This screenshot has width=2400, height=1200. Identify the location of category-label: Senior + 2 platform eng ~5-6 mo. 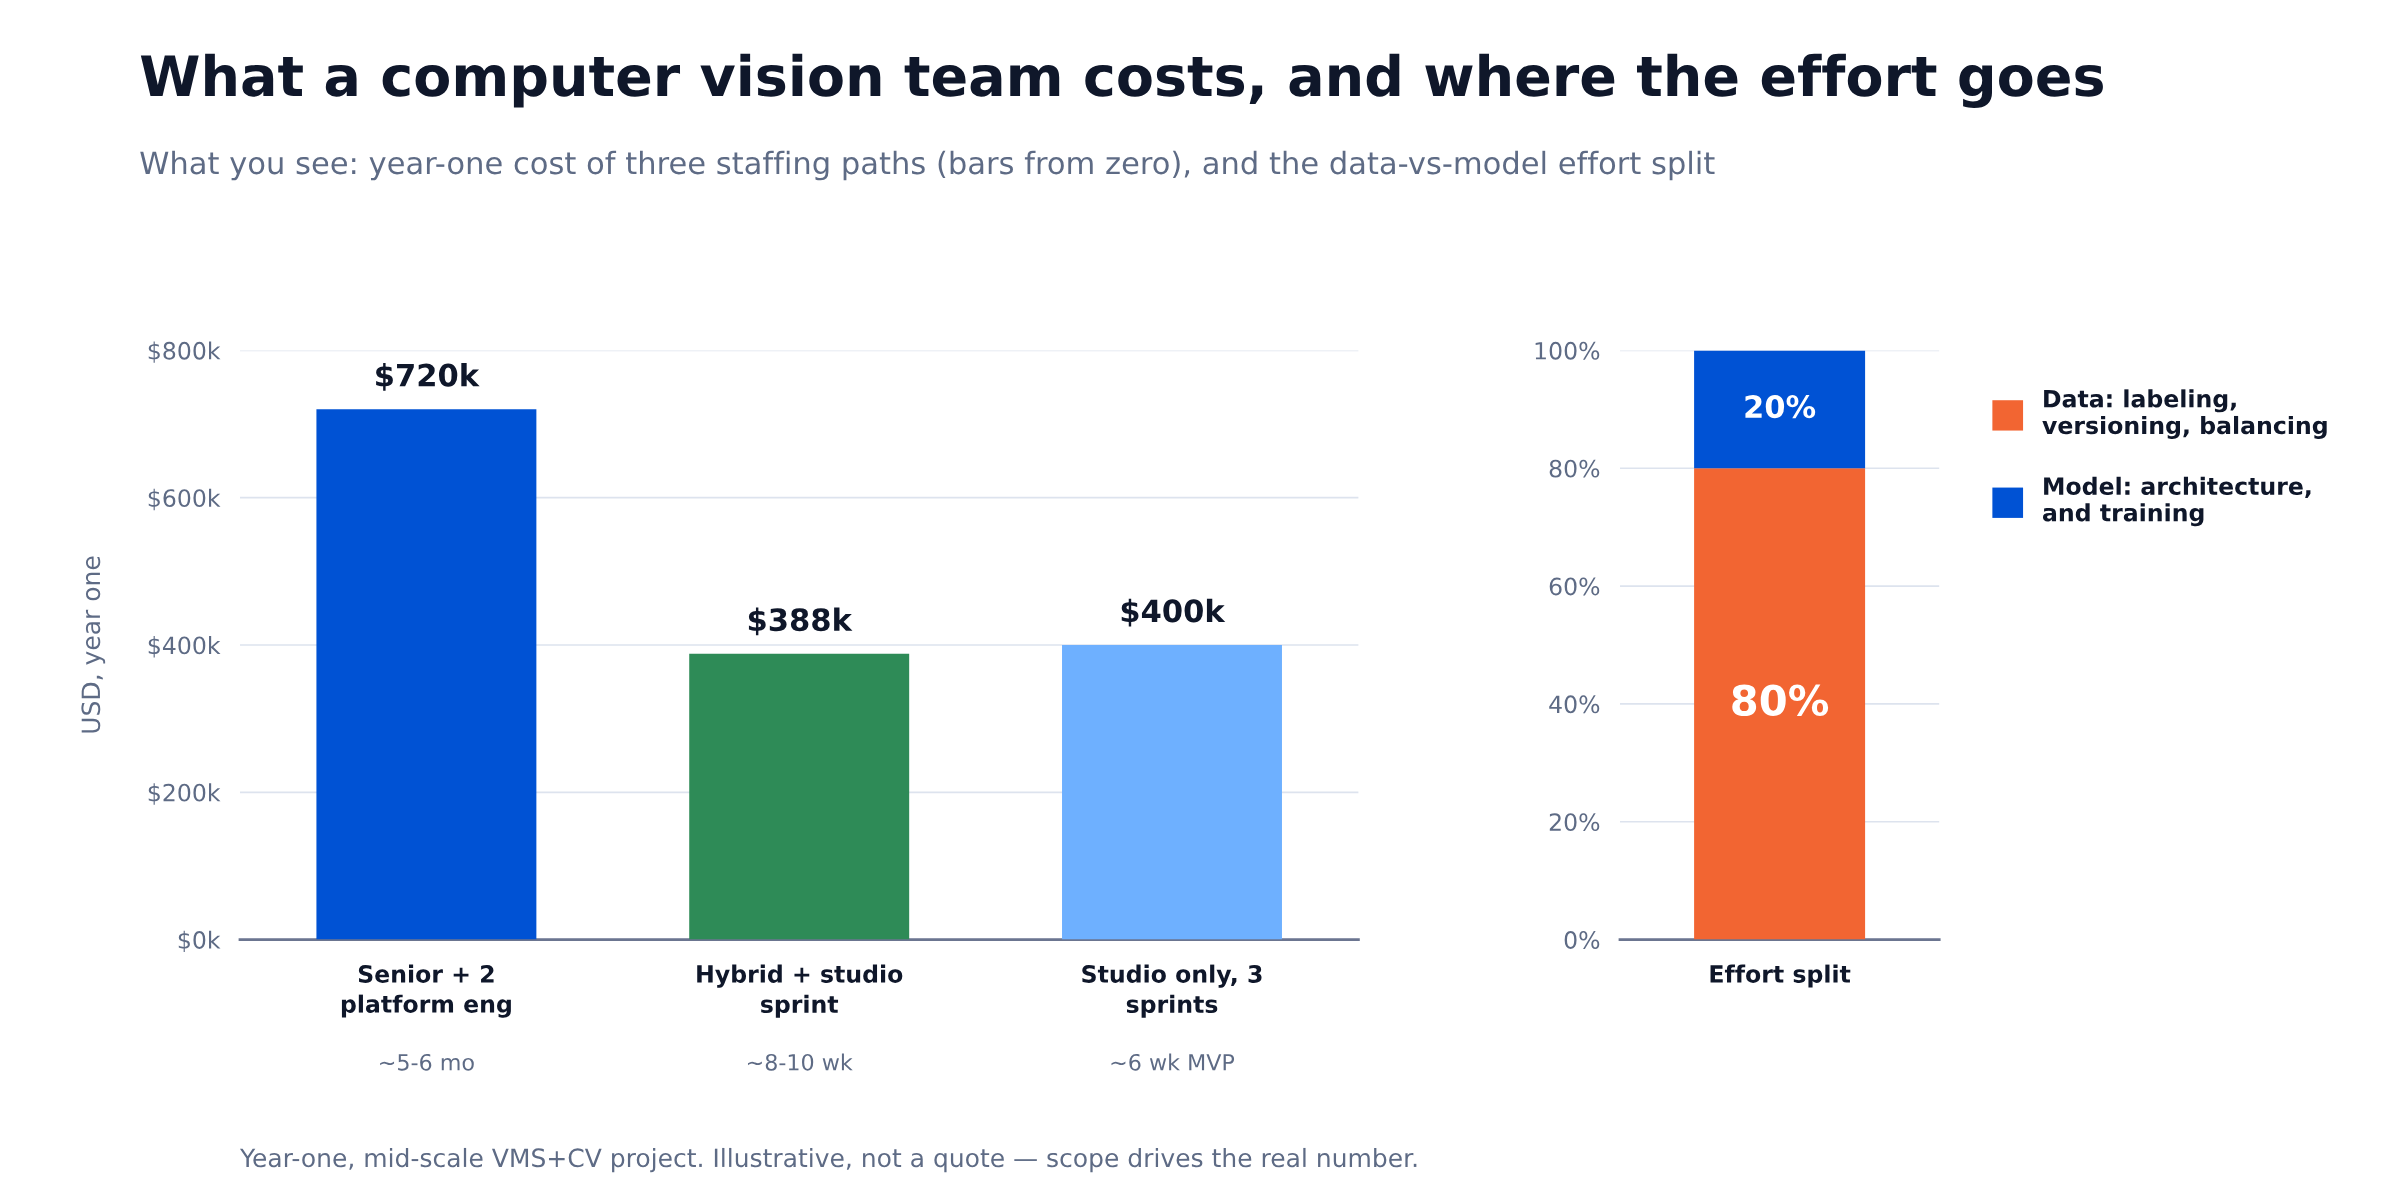
(426, 1017).